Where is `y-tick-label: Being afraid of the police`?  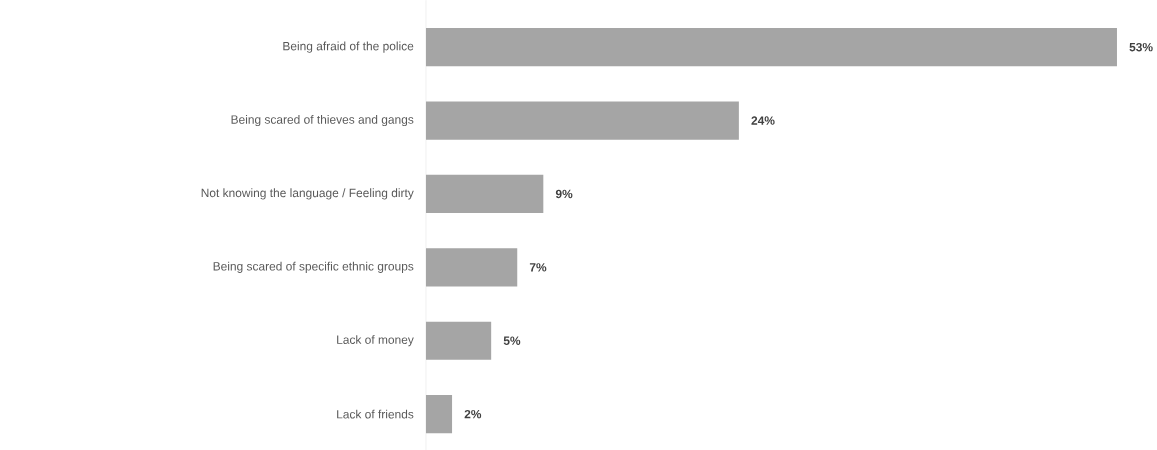 y-tick-label: Being afraid of the police is located at coordinates (348, 47).